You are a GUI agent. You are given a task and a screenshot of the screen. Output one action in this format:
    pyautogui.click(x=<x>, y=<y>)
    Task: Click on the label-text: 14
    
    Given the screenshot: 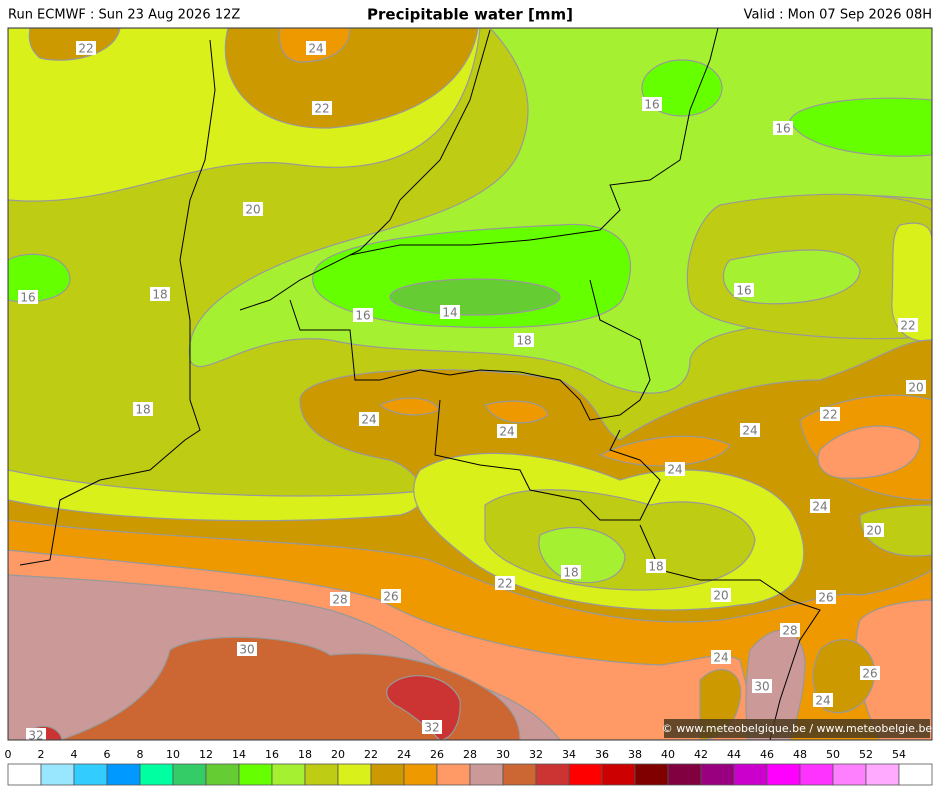 What is the action you would take?
    pyautogui.click(x=449, y=313)
    